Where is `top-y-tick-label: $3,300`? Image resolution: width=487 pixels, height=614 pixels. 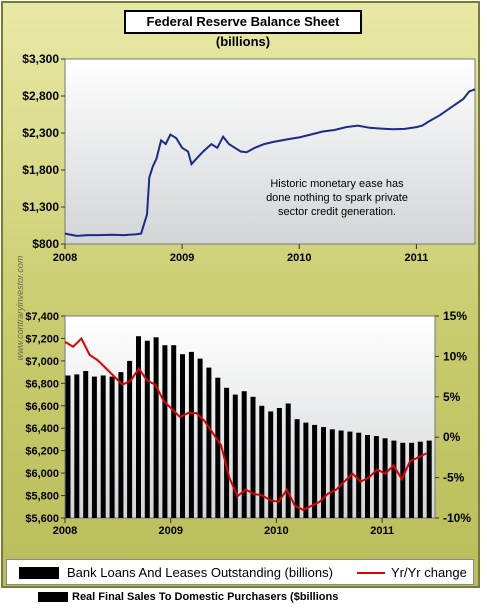
top-y-tick-label: $3,300 is located at coordinates (40, 59).